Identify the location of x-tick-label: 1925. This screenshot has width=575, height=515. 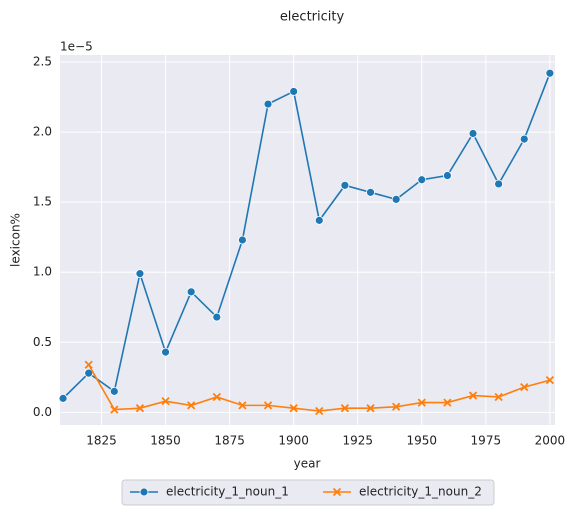
(357, 441).